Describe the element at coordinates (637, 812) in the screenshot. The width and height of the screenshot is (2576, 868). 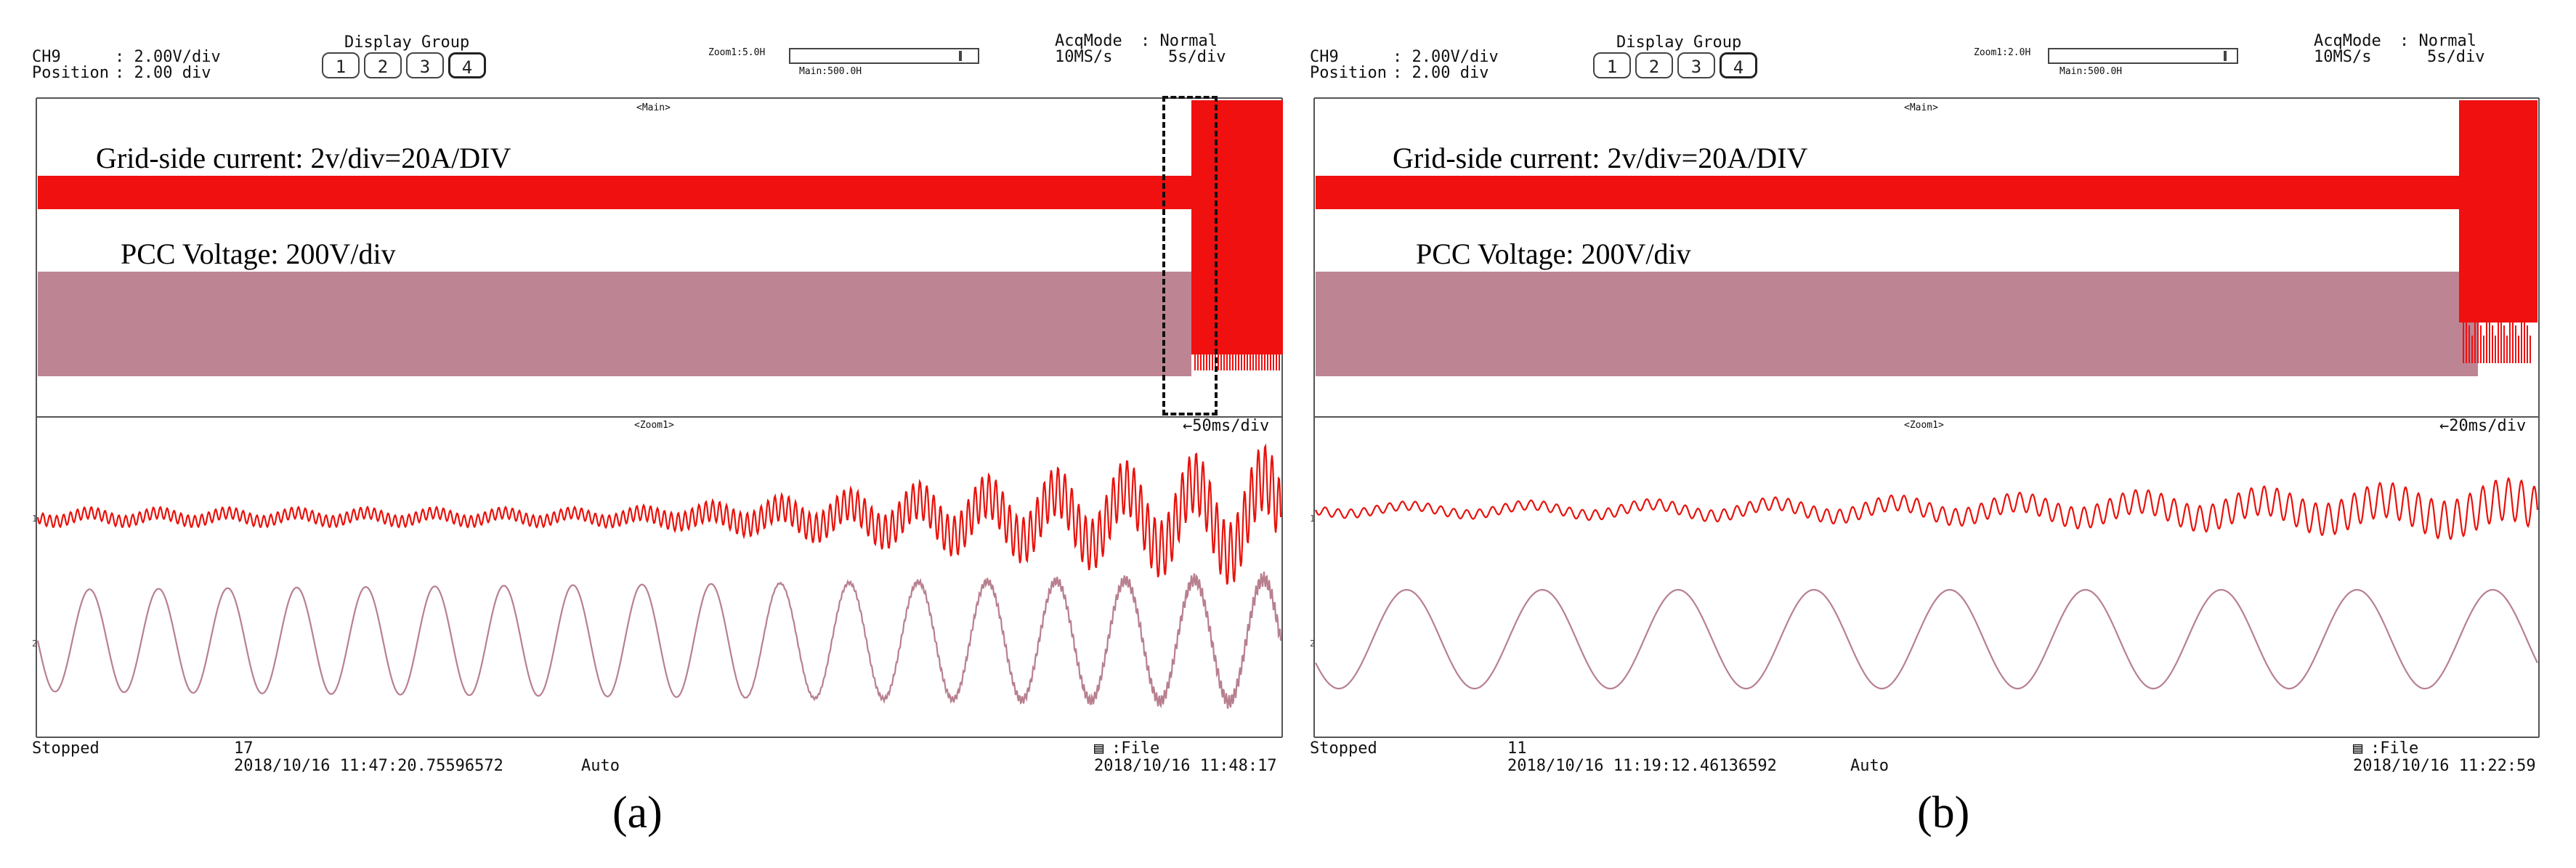
I see `panel-caption: (a)` at that location.